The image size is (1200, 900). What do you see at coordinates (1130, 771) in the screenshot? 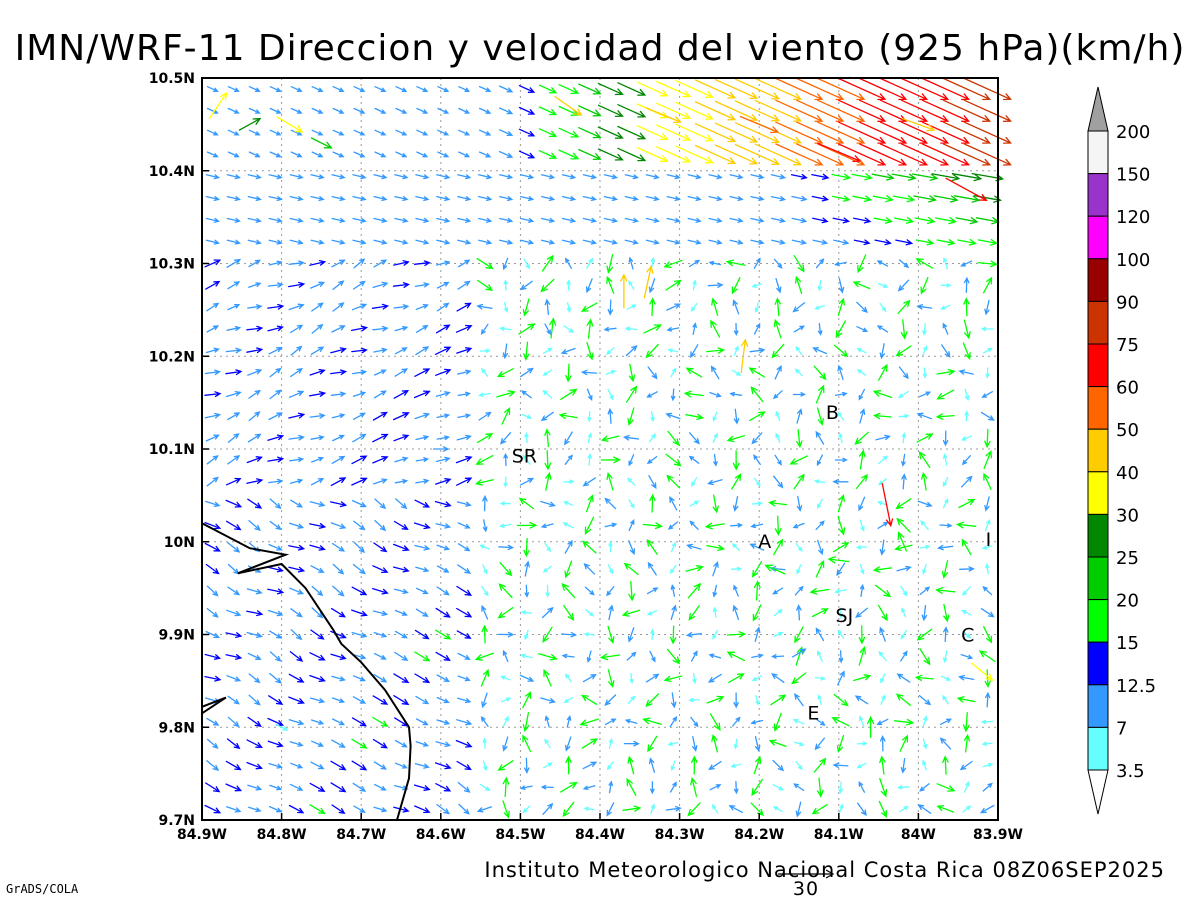
I see `colorbar-label: 3.5` at bounding box center [1130, 771].